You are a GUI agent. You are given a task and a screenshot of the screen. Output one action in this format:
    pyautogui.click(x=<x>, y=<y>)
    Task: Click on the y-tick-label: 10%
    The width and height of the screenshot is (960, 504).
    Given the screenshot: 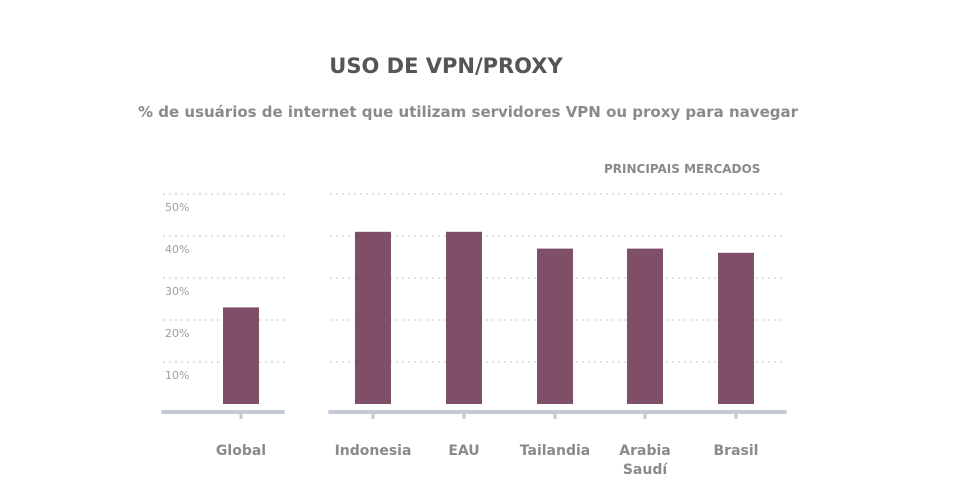 What is the action you would take?
    pyautogui.click(x=177, y=375)
    